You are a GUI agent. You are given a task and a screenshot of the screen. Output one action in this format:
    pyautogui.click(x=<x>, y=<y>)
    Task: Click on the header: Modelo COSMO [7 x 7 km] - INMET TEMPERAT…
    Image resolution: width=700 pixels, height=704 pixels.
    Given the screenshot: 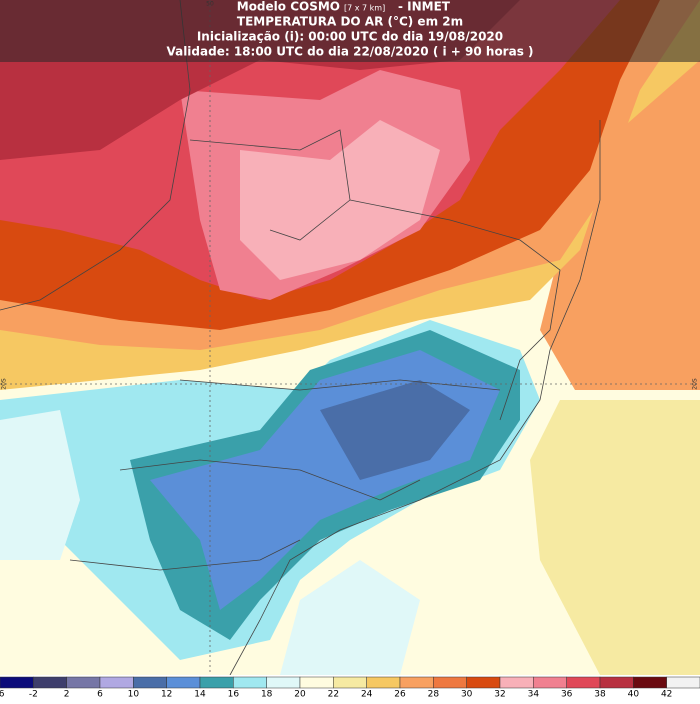 What is the action you would take?
    pyautogui.click(x=349, y=29)
    